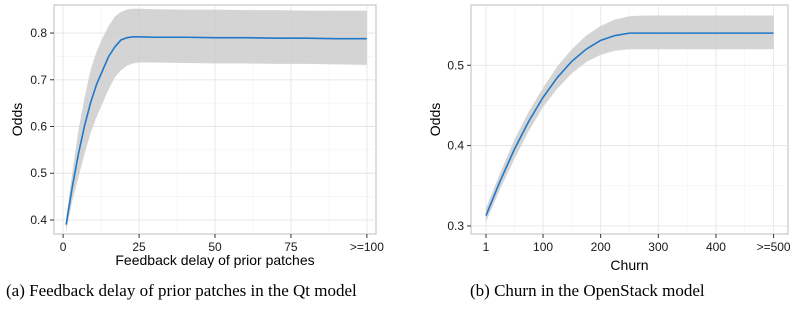  Describe the element at coordinates (139, 247) in the screenshot. I see `x-tick-label: 25` at that location.